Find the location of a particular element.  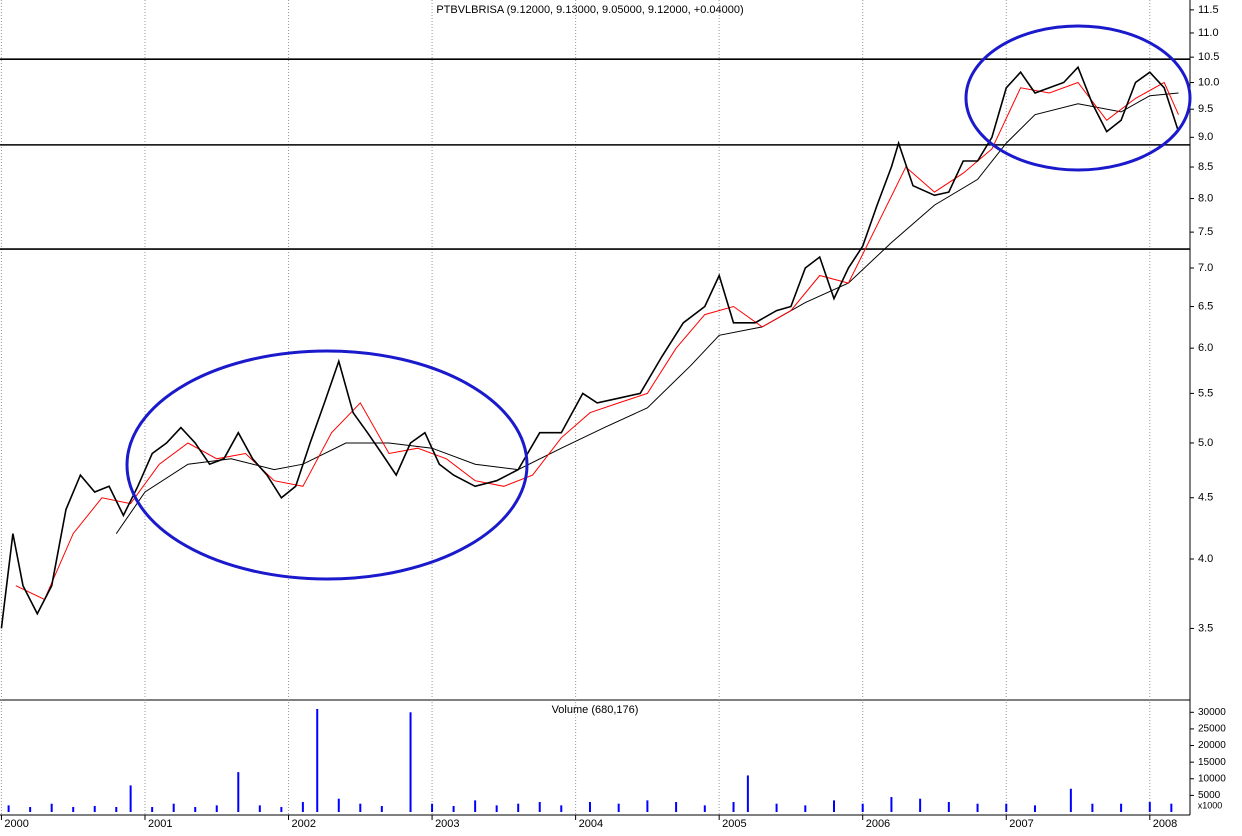

y-tick-label: 5.0 is located at coordinates (1205, 443).